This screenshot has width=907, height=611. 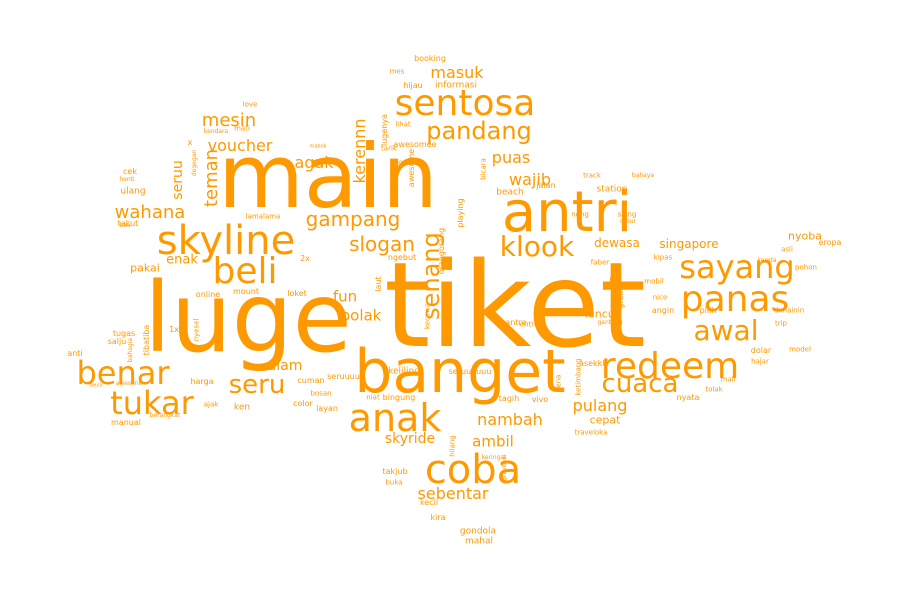 I want to click on word: ulang, so click(x=133, y=191).